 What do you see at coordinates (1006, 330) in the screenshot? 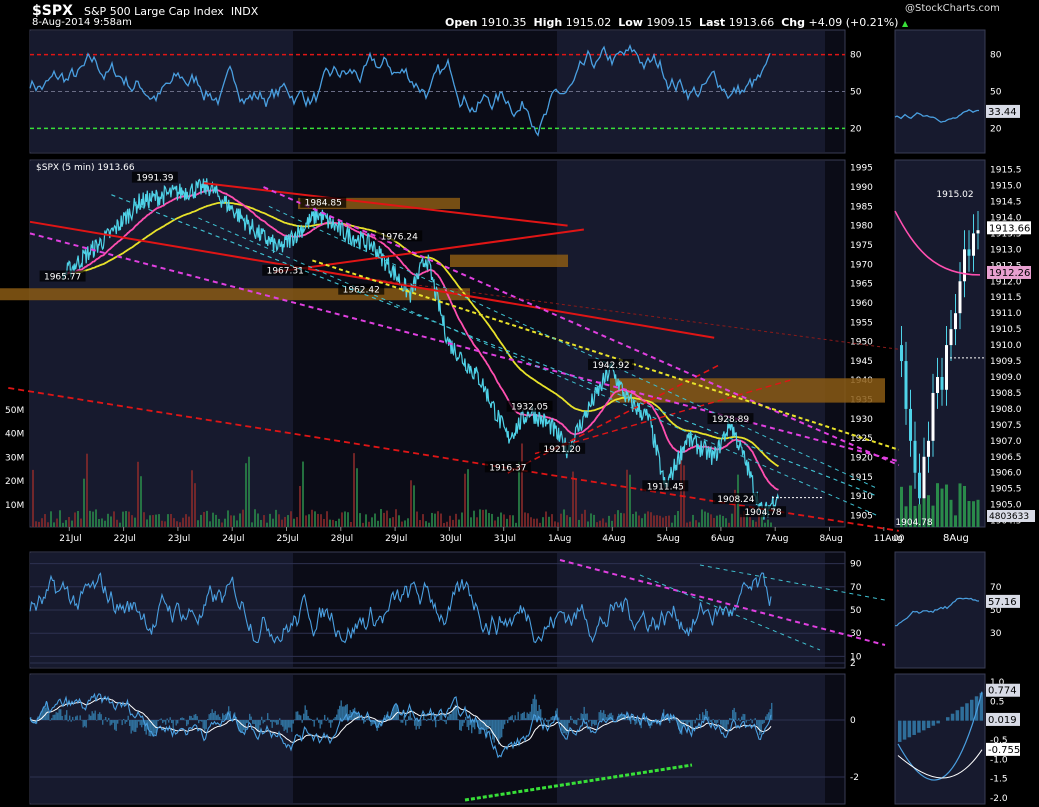
I see `side-price-tick-label: 1910.5` at bounding box center [1006, 330].